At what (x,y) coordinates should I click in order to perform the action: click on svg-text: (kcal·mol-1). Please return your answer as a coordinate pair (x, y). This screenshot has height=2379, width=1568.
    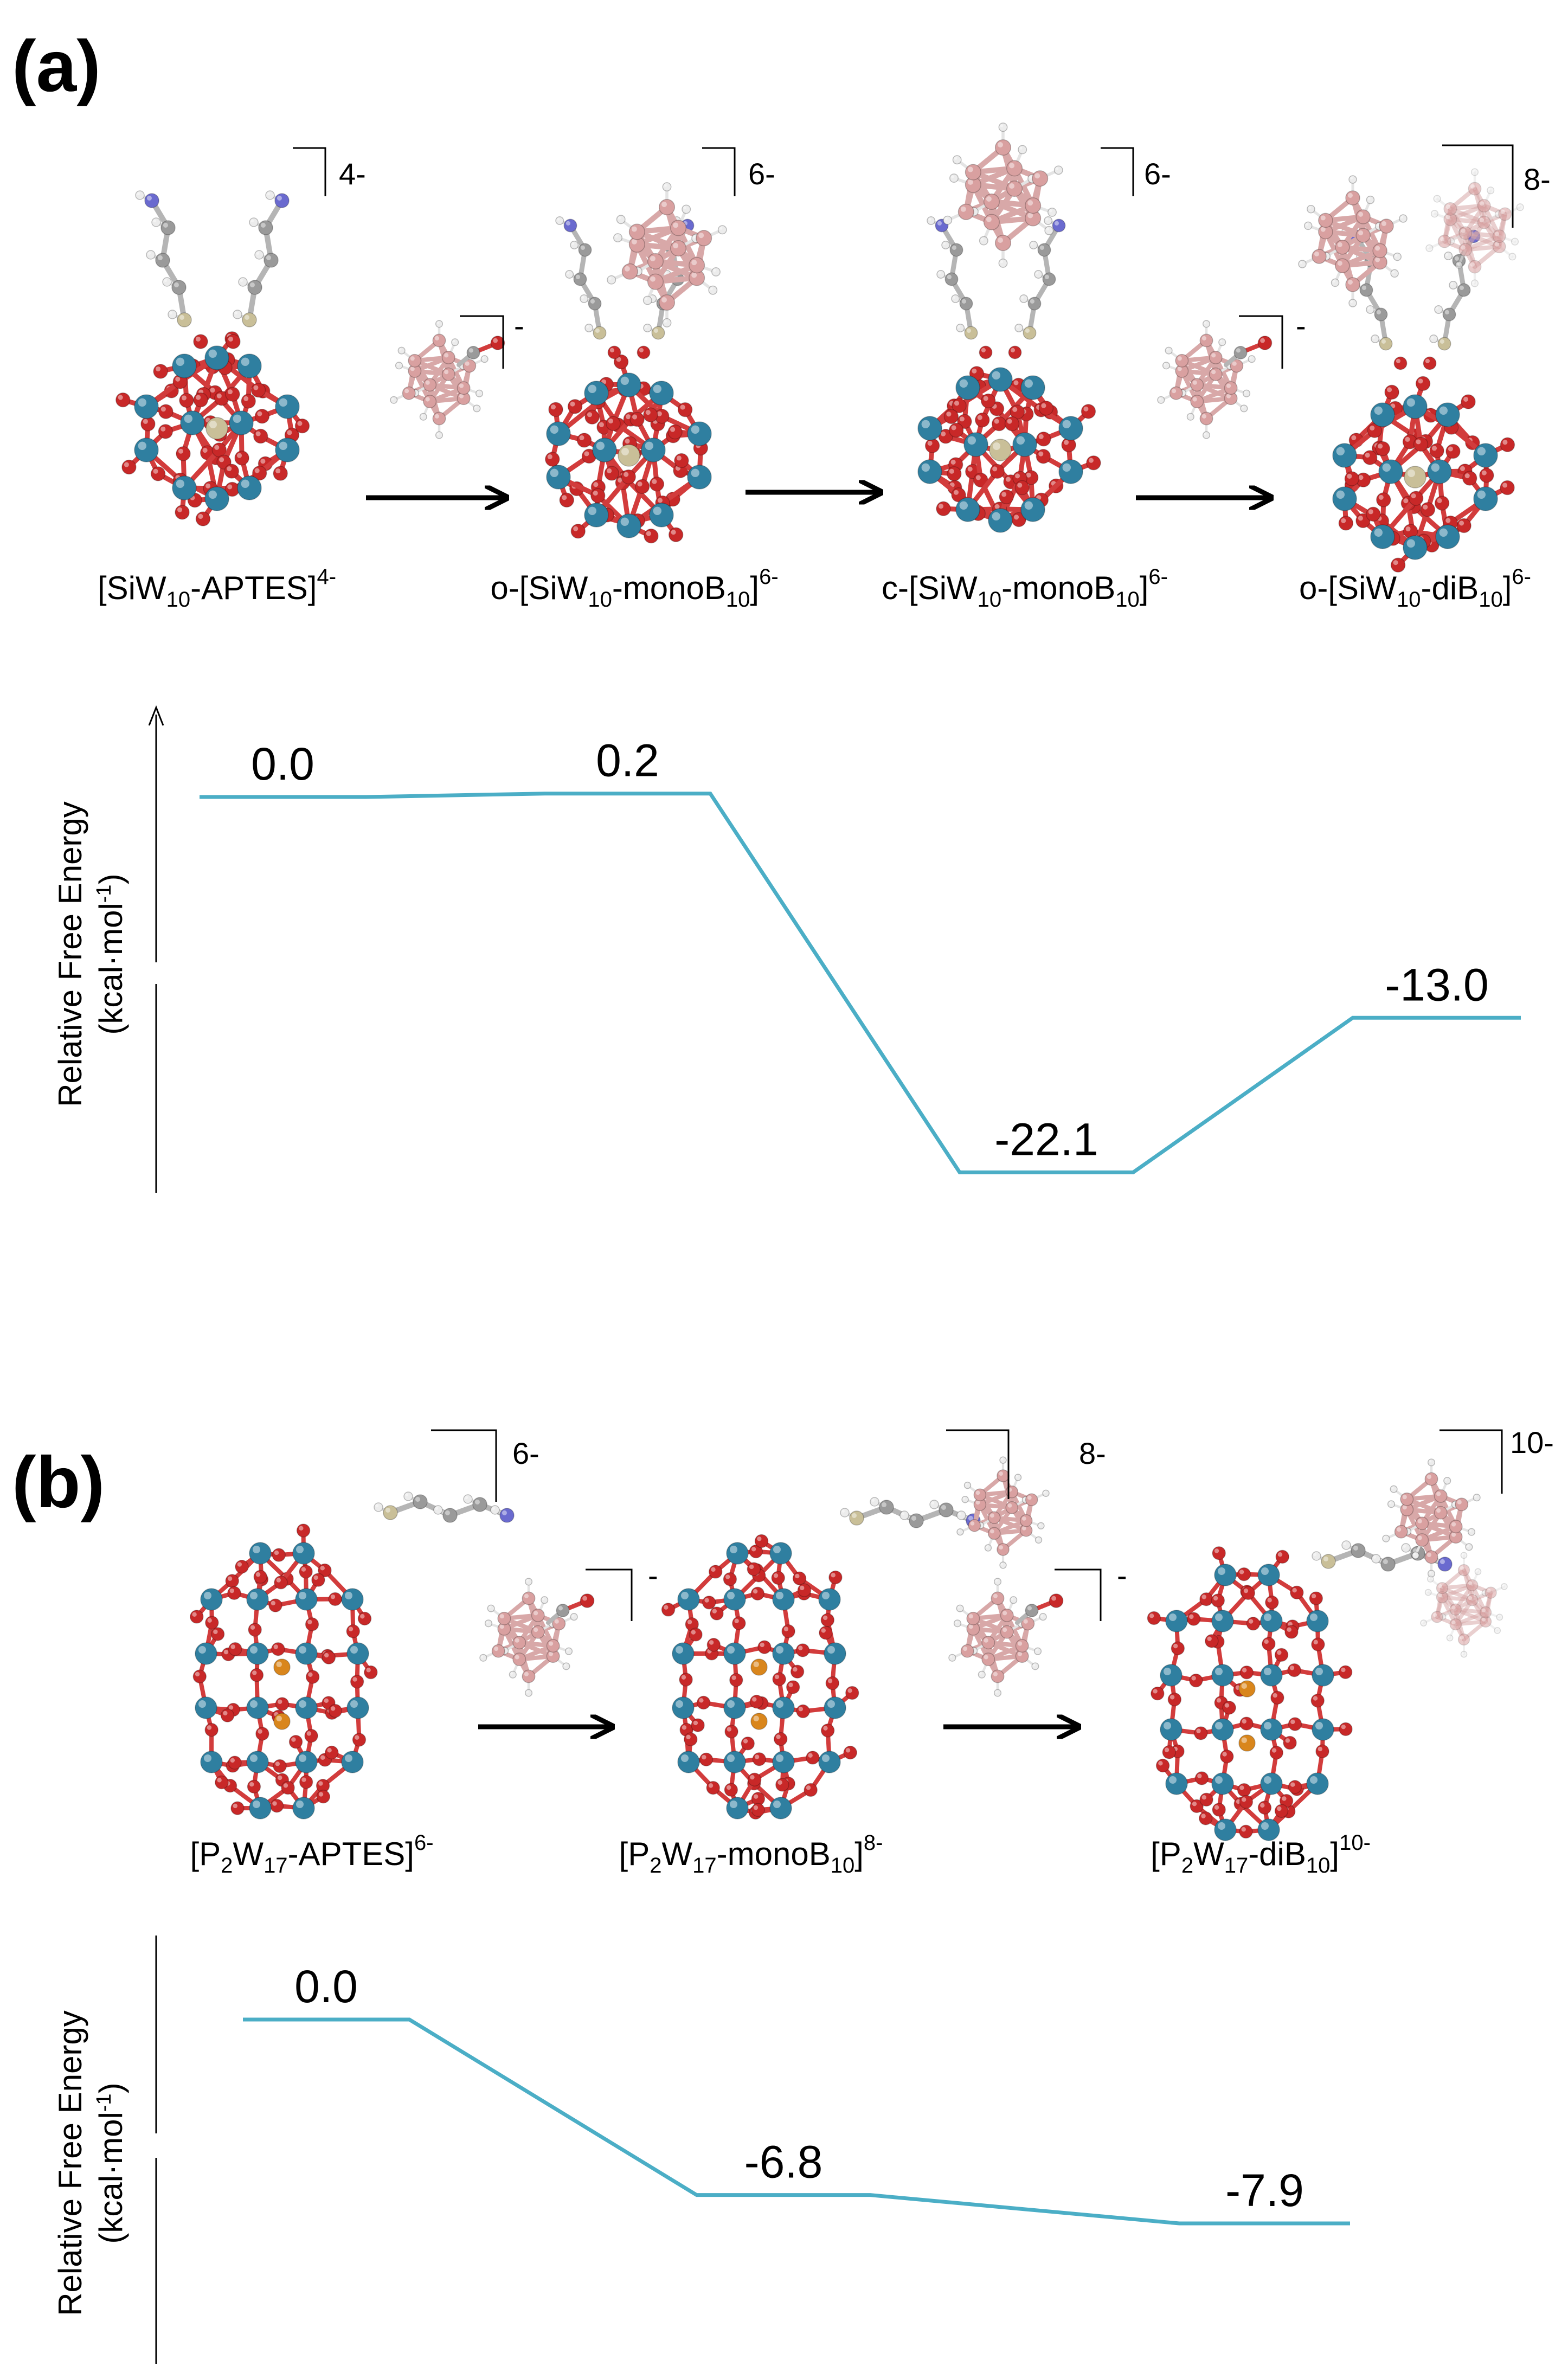
    Looking at the image, I should click on (111, 953).